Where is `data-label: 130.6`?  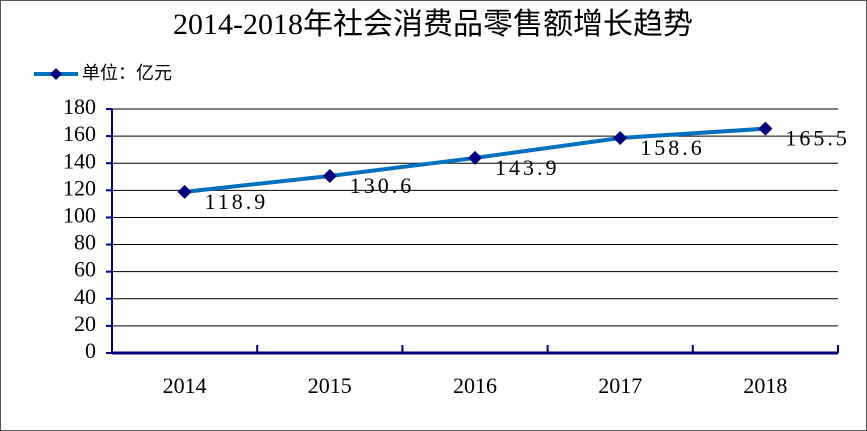
data-label: 130.6 is located at coordinates (382, 185).